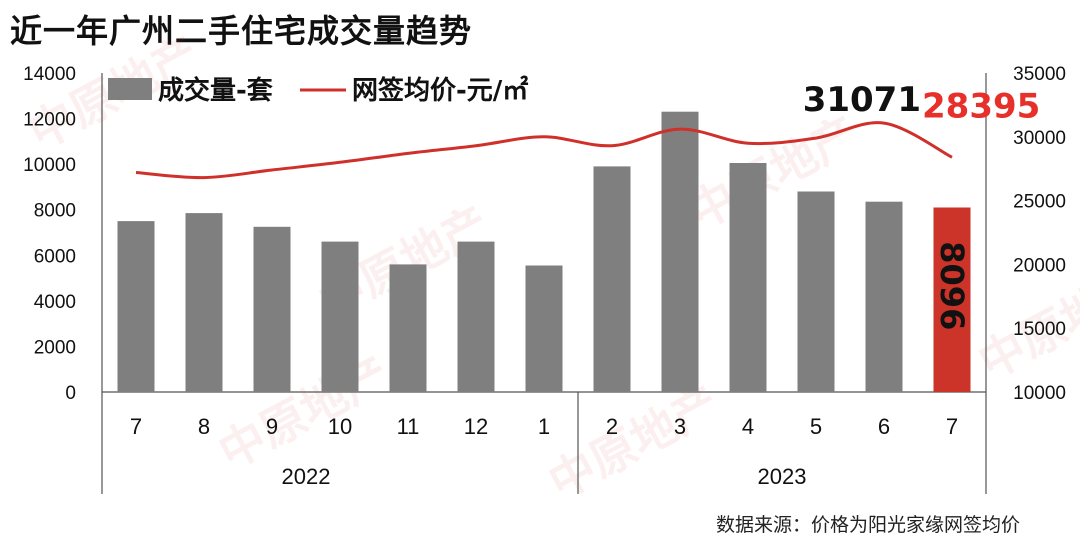  I want to click on legend-line-label: 网签均价-元/㎡, so click(440, 90).